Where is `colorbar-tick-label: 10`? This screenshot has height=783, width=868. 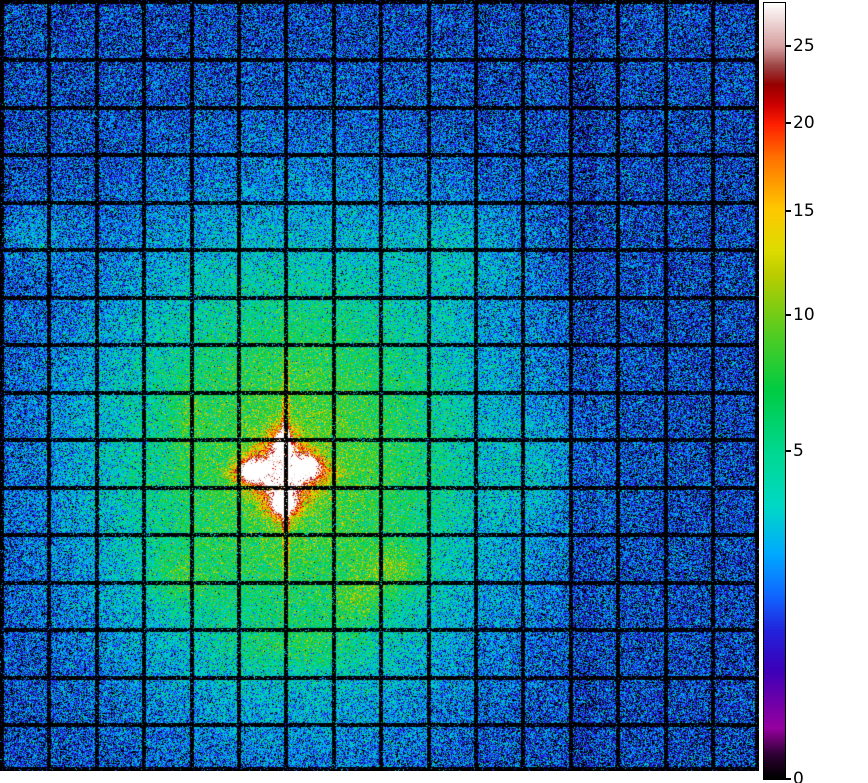 colorbar-tick-label: 10 is located at coordinates (804, 315).